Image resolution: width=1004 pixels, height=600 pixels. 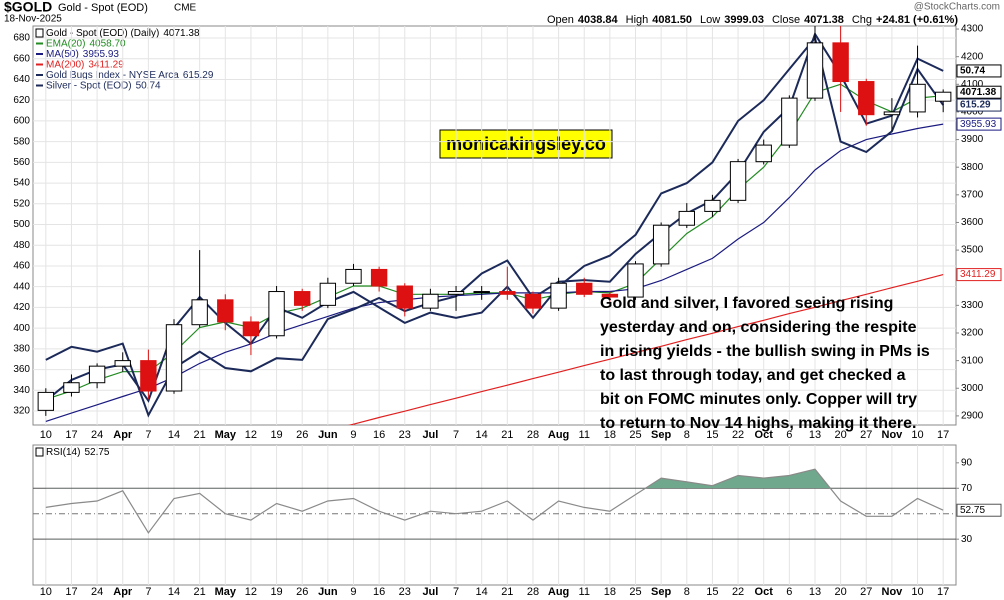 I want to click on x-tick-label: 6, so click(x=789, y=435).